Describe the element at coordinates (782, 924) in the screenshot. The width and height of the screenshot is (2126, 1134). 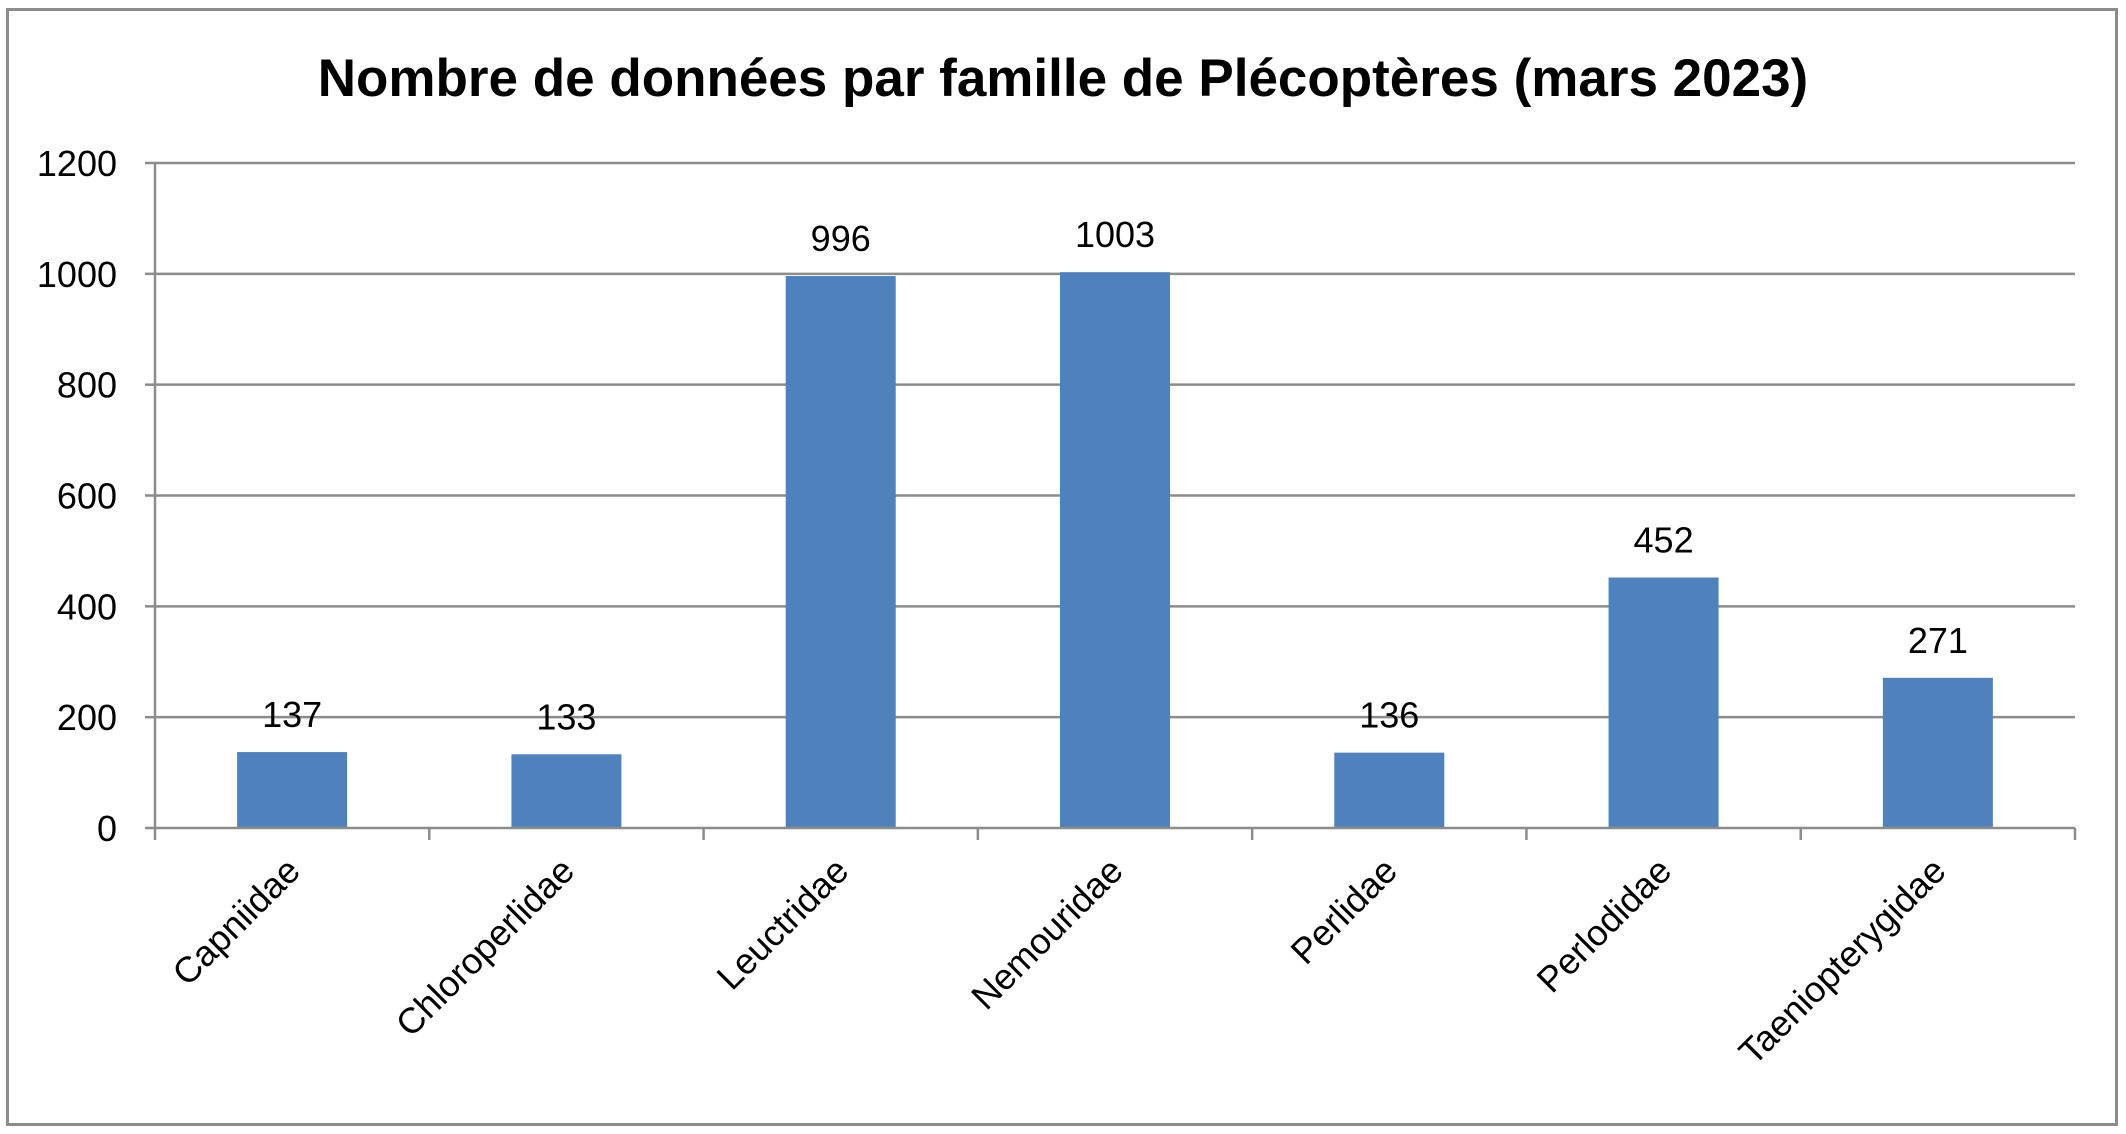
I see `x-tick-label: Leuctridae` at that location.